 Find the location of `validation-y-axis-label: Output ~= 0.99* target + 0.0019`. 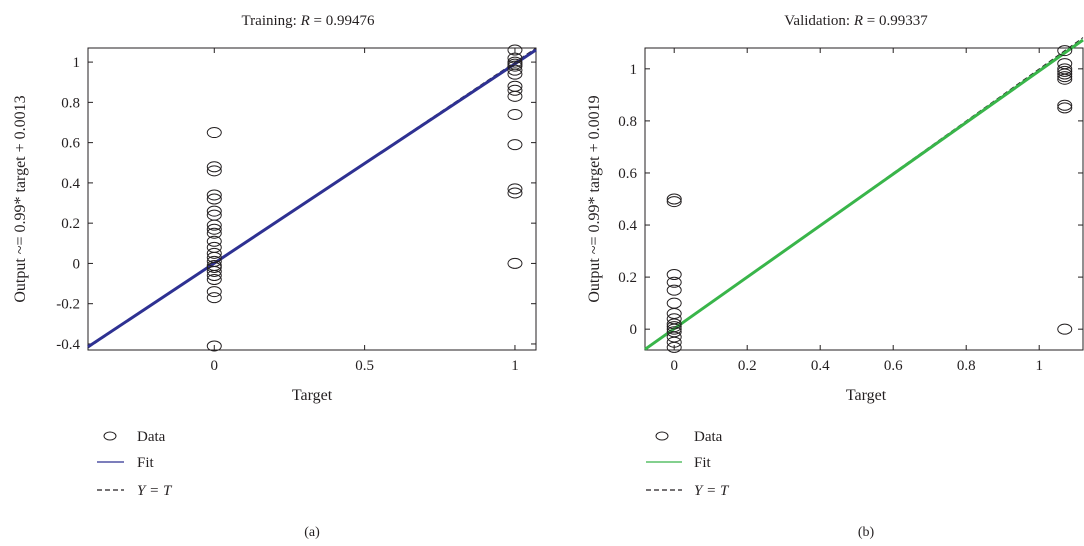

validation-y-axis-label: Output ~= 0.99* target + 0.0019 is located at coordinates (594, 198).